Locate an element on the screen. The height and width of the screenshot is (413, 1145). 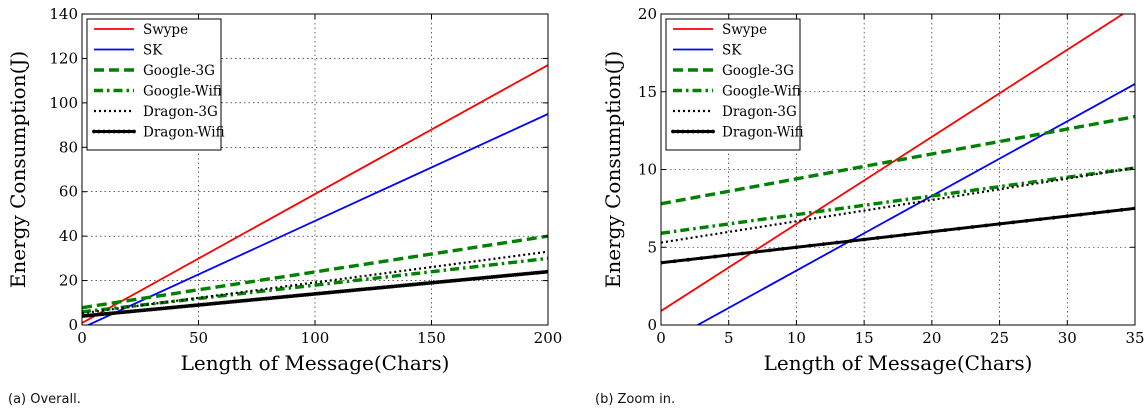
caption-zoom-in: (b) Zoom in. is located at coordinates (635, 399).